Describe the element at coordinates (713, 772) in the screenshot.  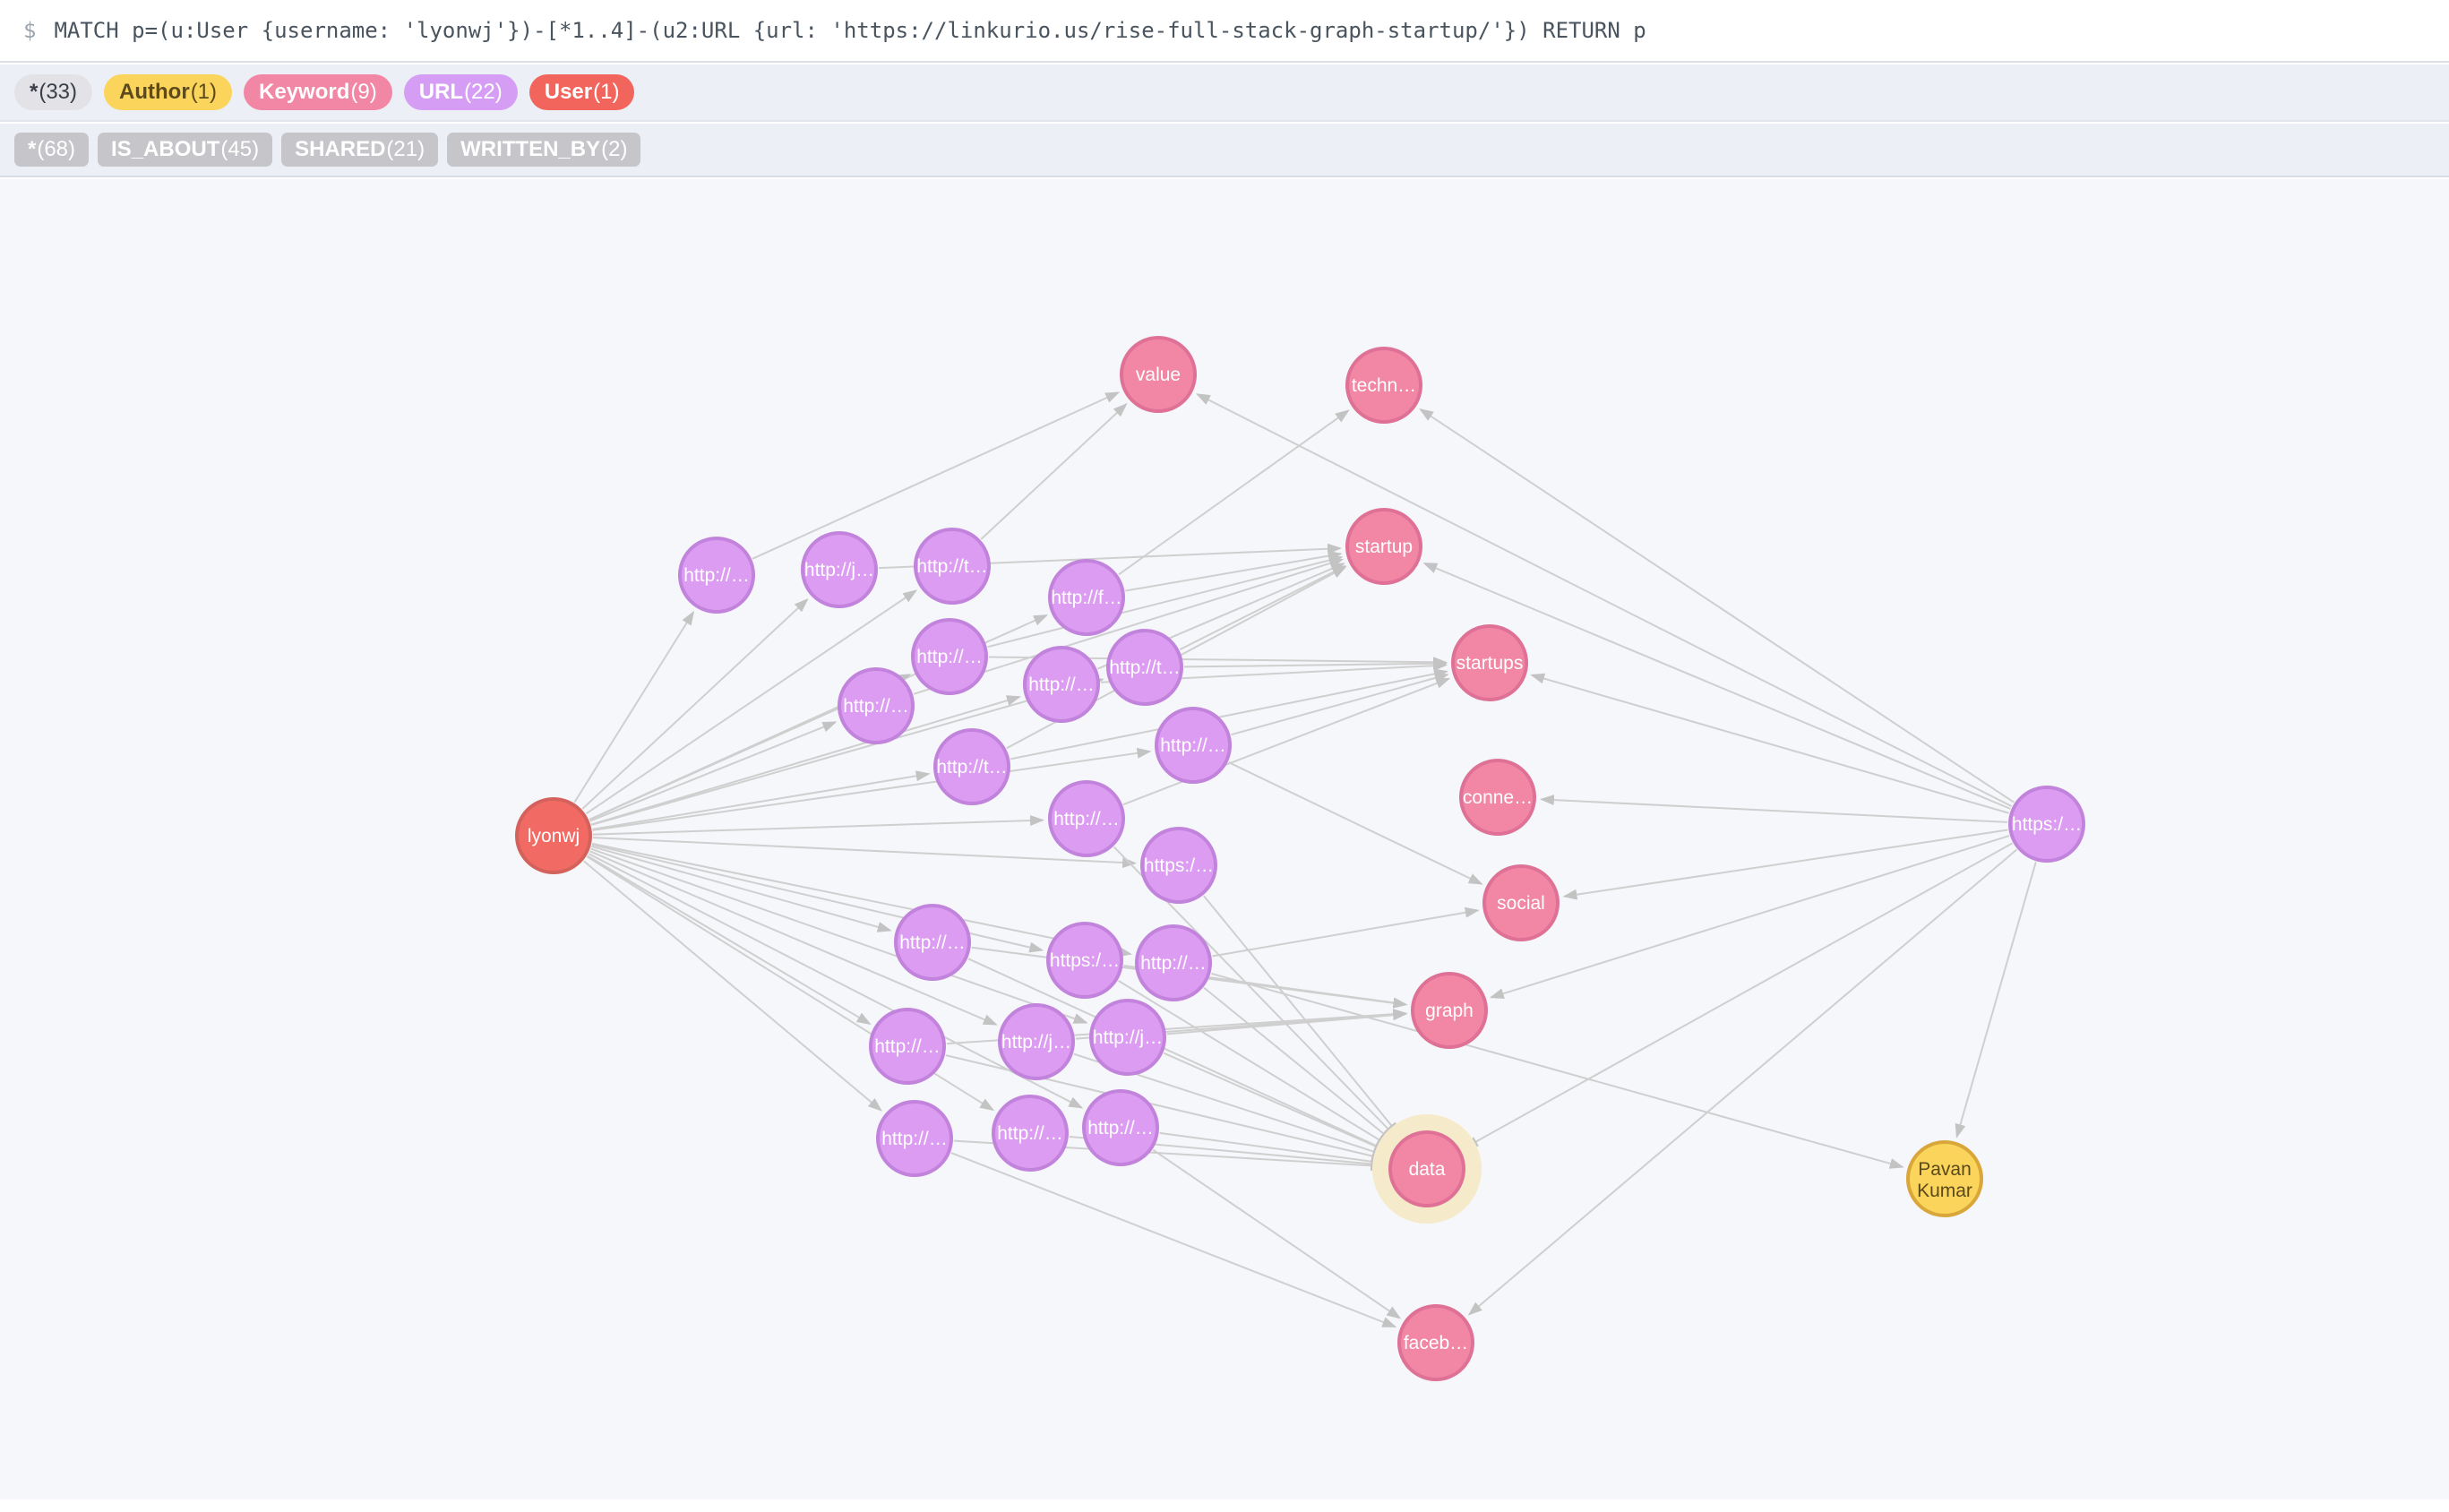
I see `graph-edge-SHARED-u0-p8` at that location.